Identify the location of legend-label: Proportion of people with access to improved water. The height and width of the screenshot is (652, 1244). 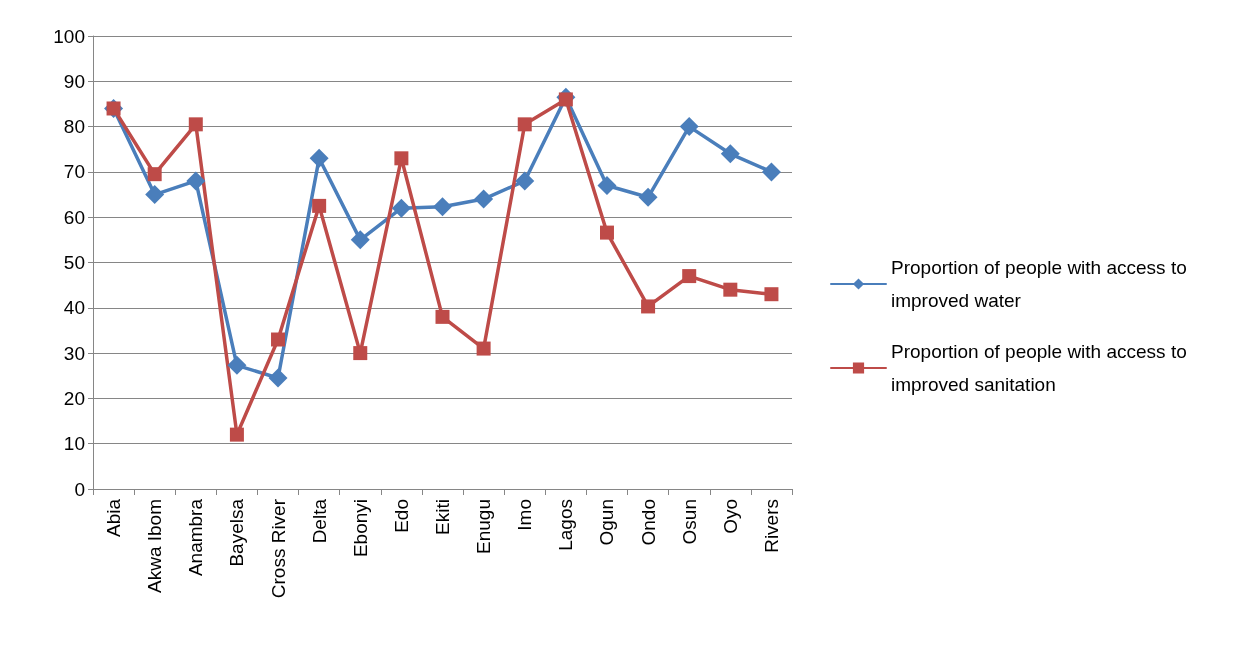
(1042, 284).